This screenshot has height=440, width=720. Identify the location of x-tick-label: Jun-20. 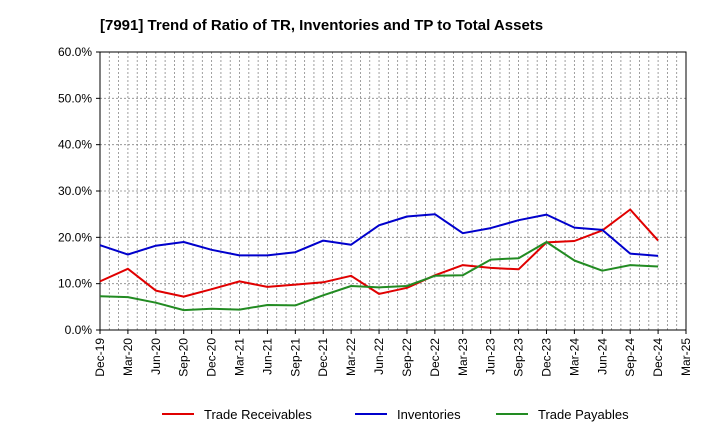
(156, 356).